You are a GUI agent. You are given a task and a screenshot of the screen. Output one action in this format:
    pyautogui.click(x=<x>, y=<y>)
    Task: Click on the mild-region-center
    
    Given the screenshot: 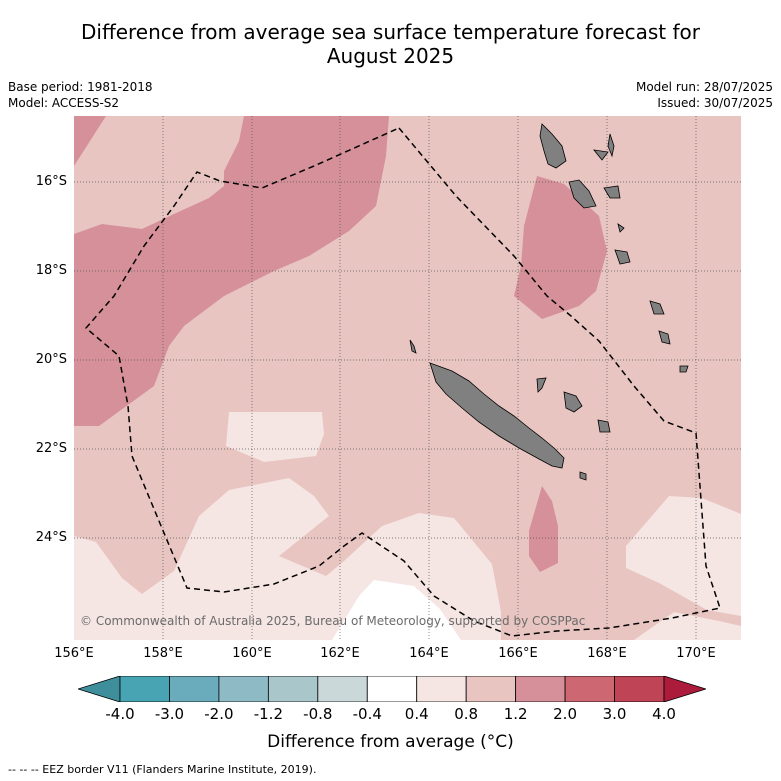 What is the action you would take?
    pyautogui.click(x=275, y=437)
    